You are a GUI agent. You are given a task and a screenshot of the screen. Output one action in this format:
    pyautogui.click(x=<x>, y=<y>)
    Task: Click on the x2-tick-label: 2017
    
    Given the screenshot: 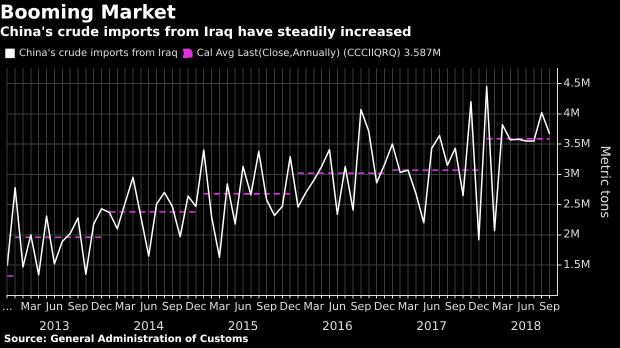 What is the action you would take?
    pyautogui.click(x=431, y=325)
    